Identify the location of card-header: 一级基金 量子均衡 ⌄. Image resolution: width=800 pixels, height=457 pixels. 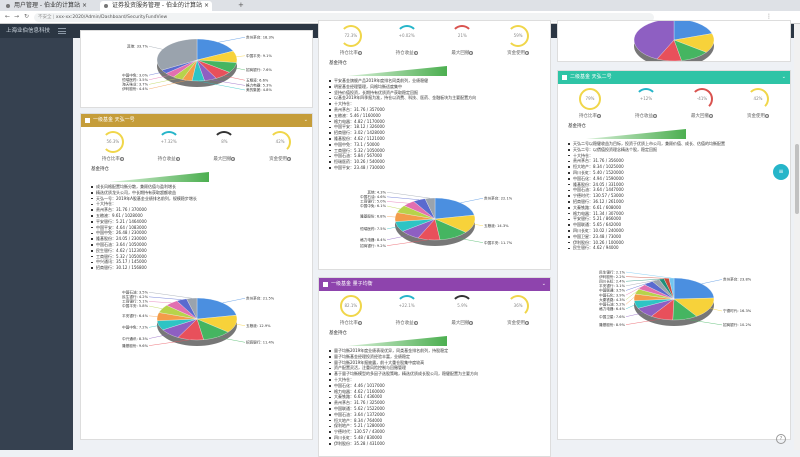
(434, 284).